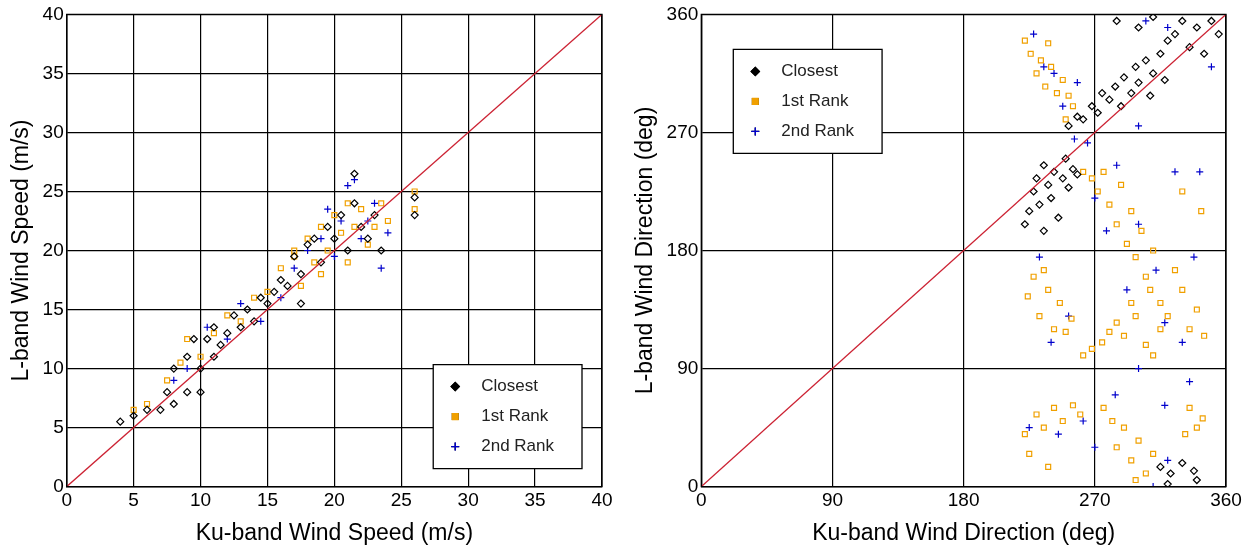  I want to click on x-tick-label: 180, so click(963, 500).